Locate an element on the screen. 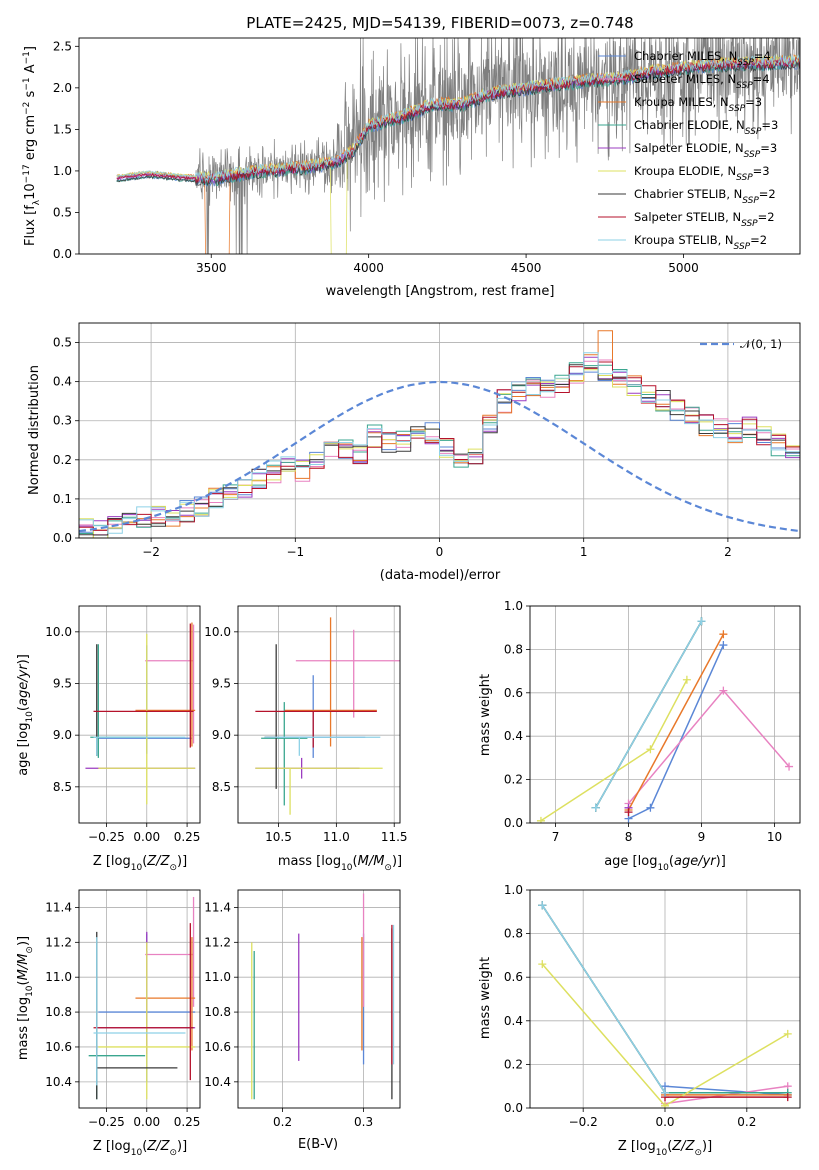 The height and width of the screenshot is (1170, 819). axes-weight_vs_Z: −0.2 0.0 0.2 0.0 0.2 0.4 0.6 0.8 1.0 is located at coordinates (652, 1006).